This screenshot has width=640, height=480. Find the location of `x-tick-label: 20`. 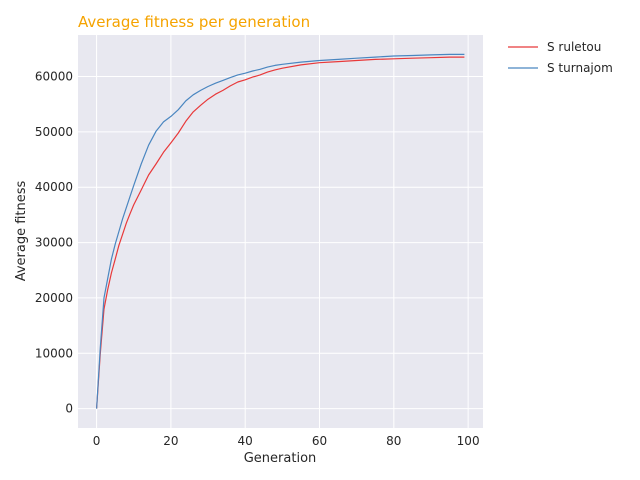

x-tick-label: 20 is located at coordinates (170, 441).